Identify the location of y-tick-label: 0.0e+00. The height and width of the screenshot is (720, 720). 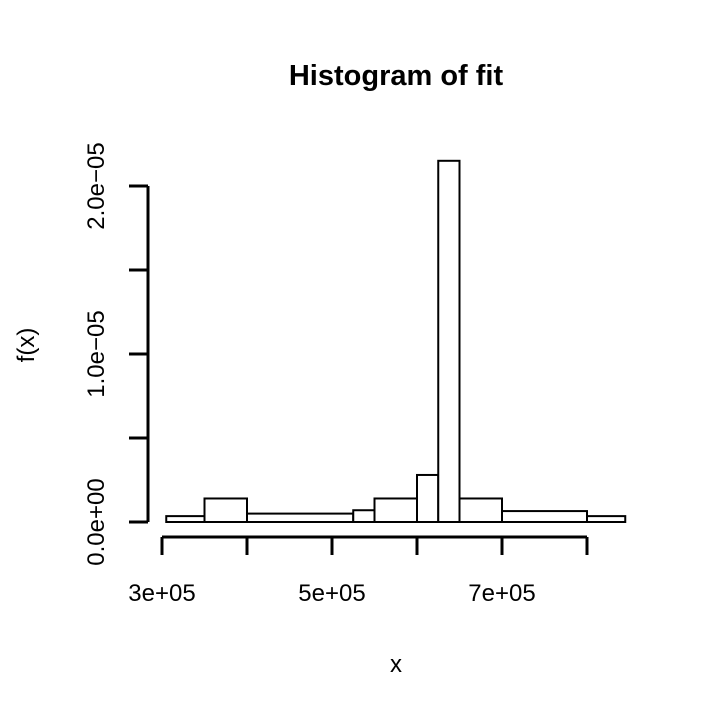
(96, 521).